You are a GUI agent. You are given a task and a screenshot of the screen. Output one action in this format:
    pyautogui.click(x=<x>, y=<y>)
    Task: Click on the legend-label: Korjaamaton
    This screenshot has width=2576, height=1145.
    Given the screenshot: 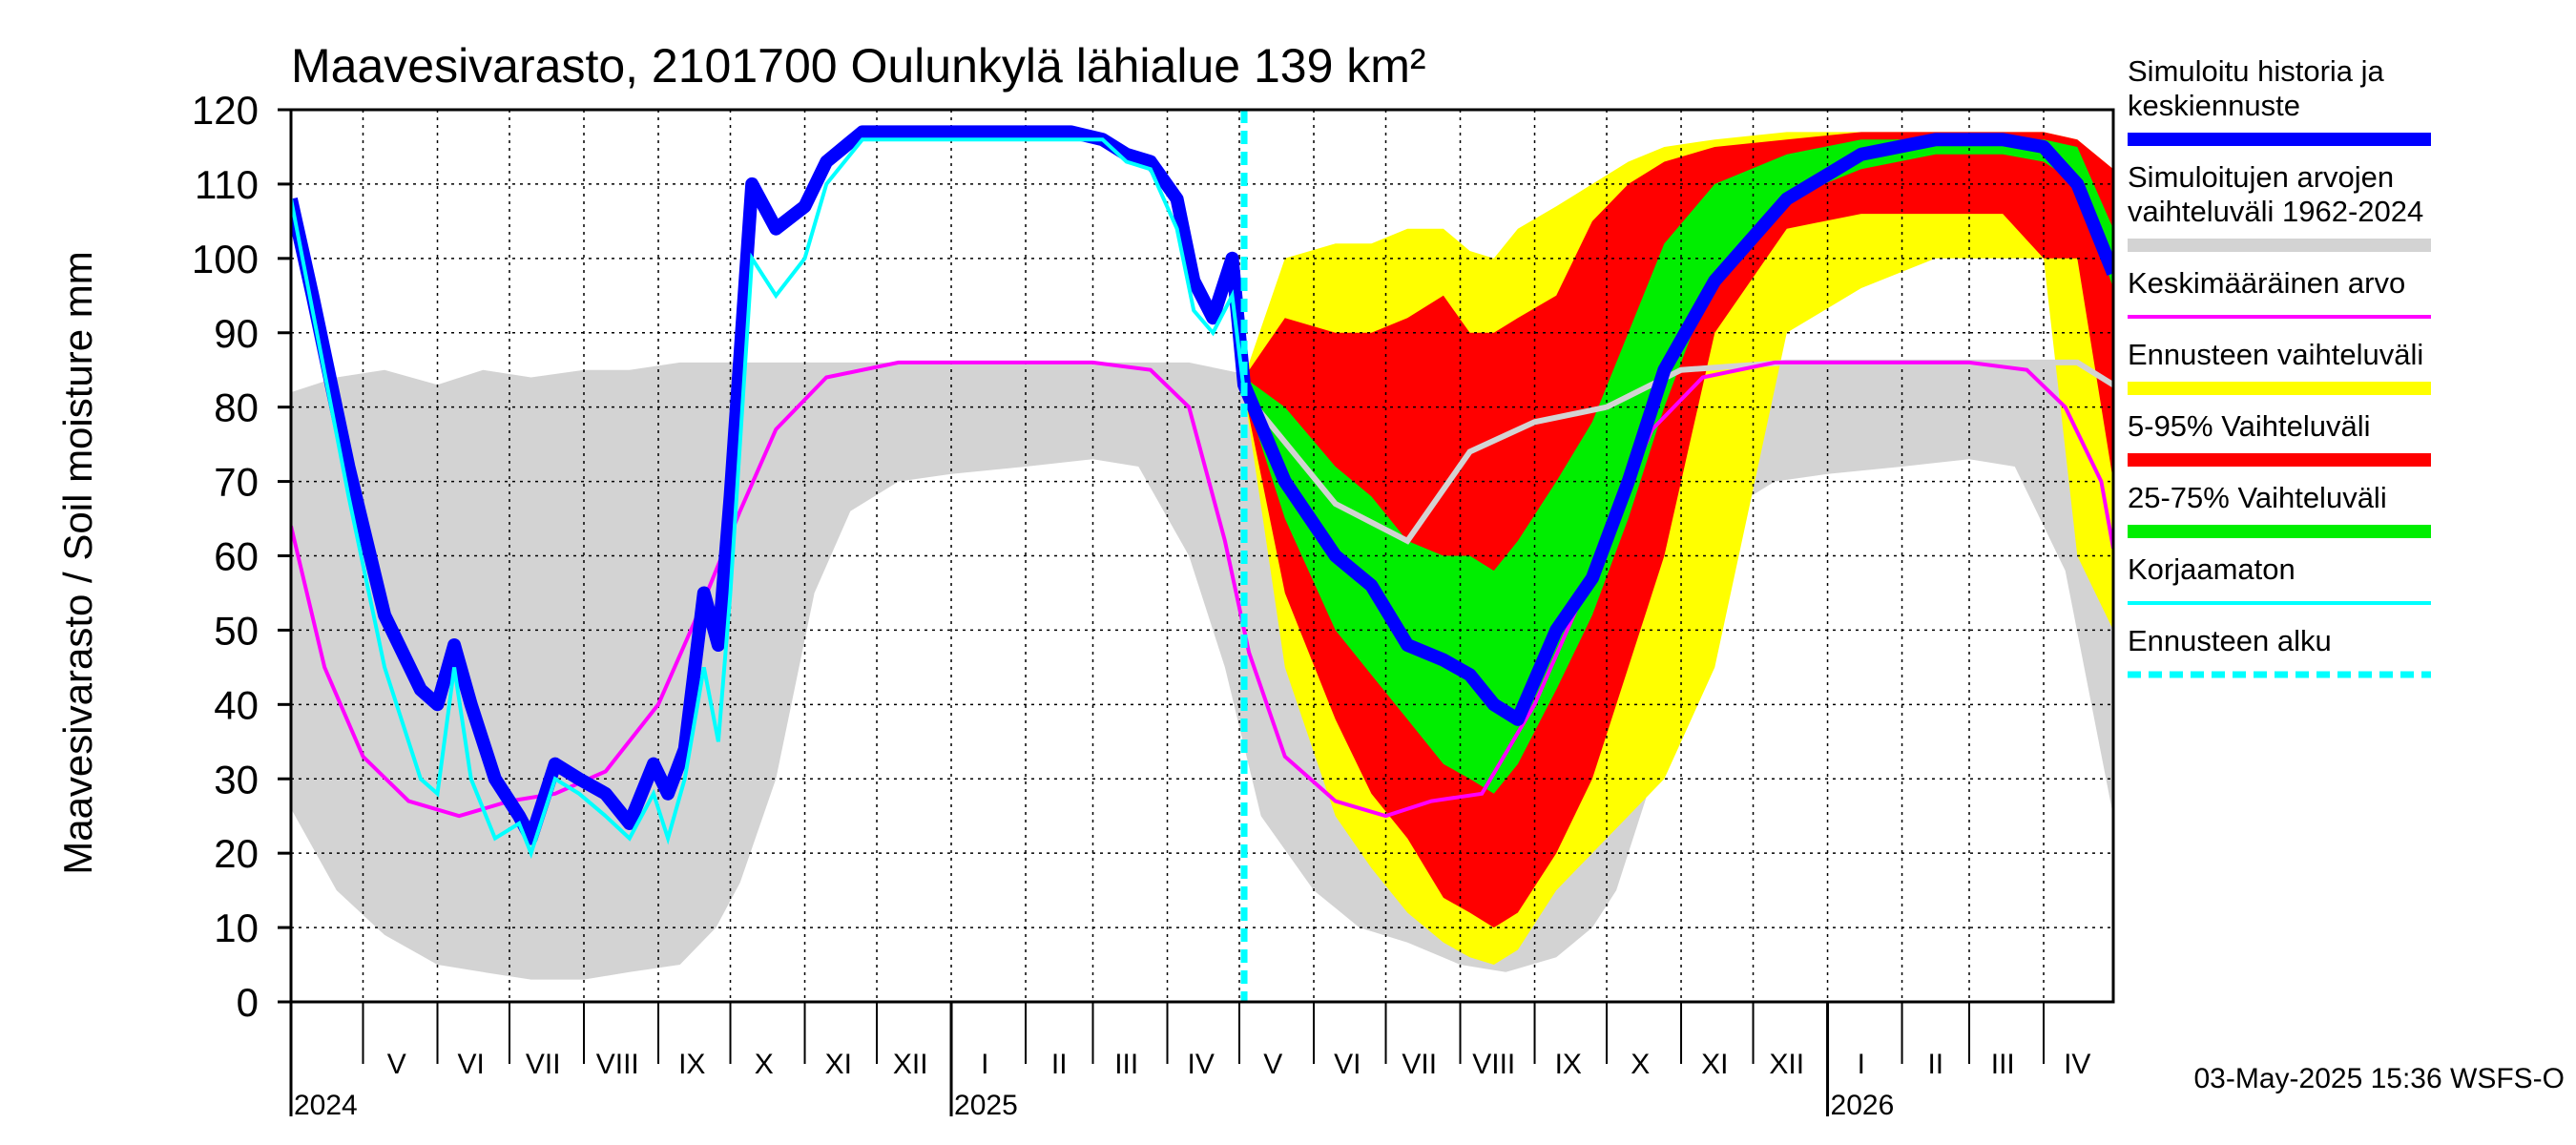 What is the action you would take?
    pyautogui.click(x=2212, y=569)
    